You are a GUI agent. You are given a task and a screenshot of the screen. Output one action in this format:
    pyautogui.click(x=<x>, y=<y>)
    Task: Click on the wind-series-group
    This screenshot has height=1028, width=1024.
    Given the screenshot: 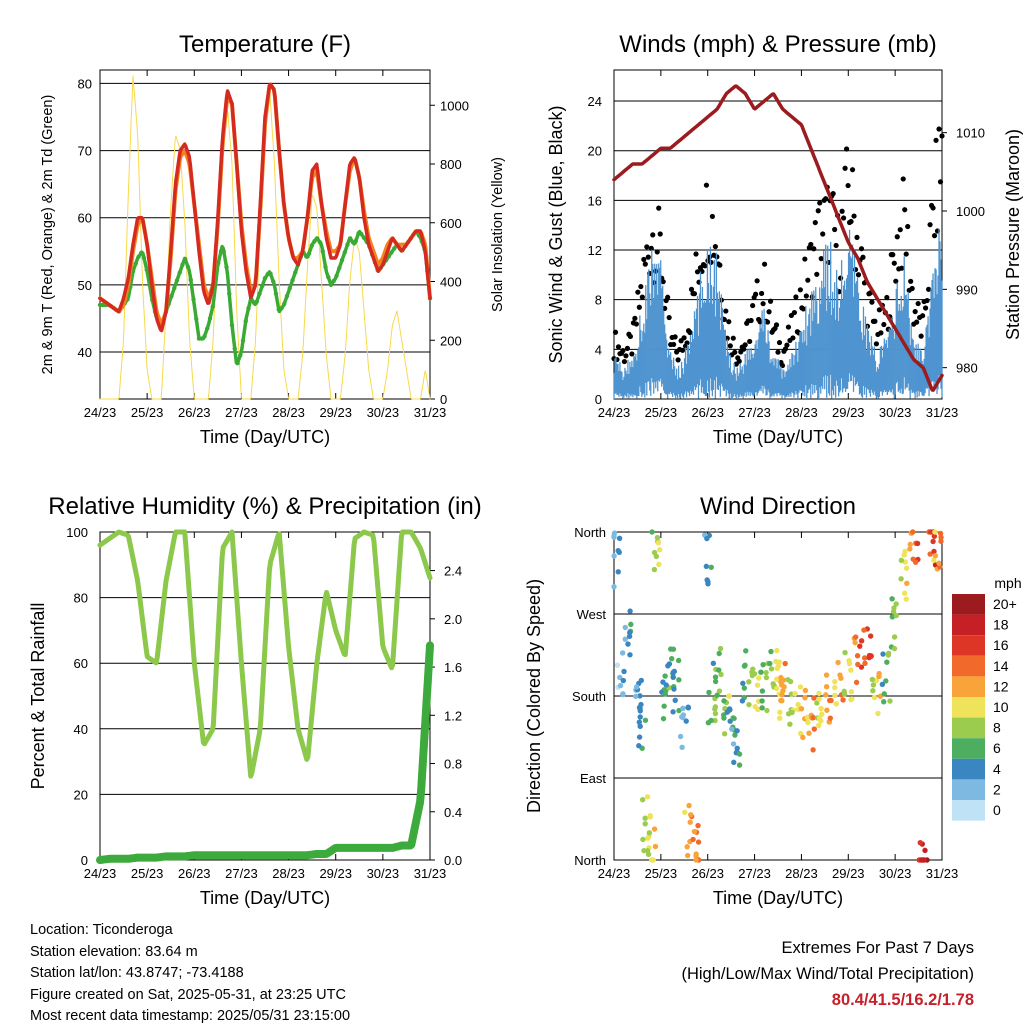 What is the action you would take?
    pyautogui.click(x=778, y=241)
    